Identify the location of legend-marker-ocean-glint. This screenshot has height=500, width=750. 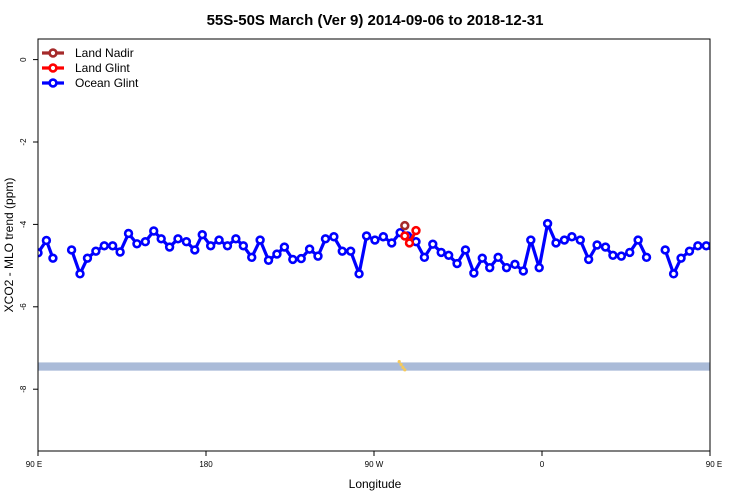
(53, 83).